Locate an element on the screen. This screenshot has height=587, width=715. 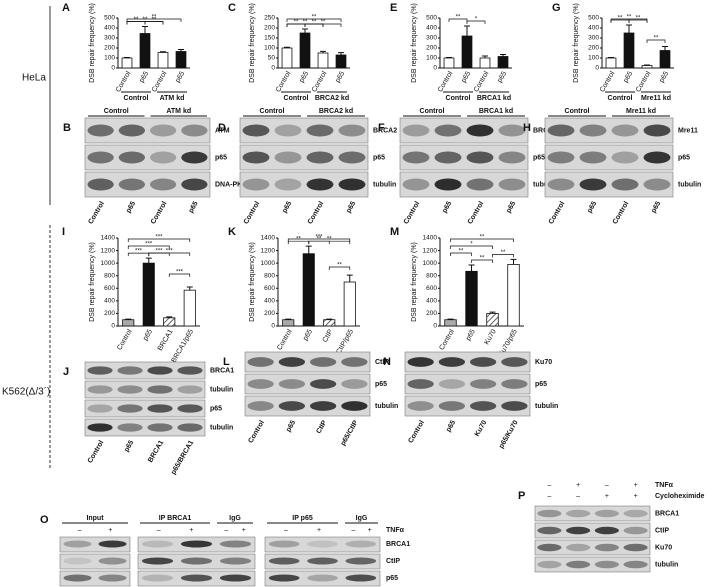
group-label: Mre11 kd is located at coordinates (641, 111).